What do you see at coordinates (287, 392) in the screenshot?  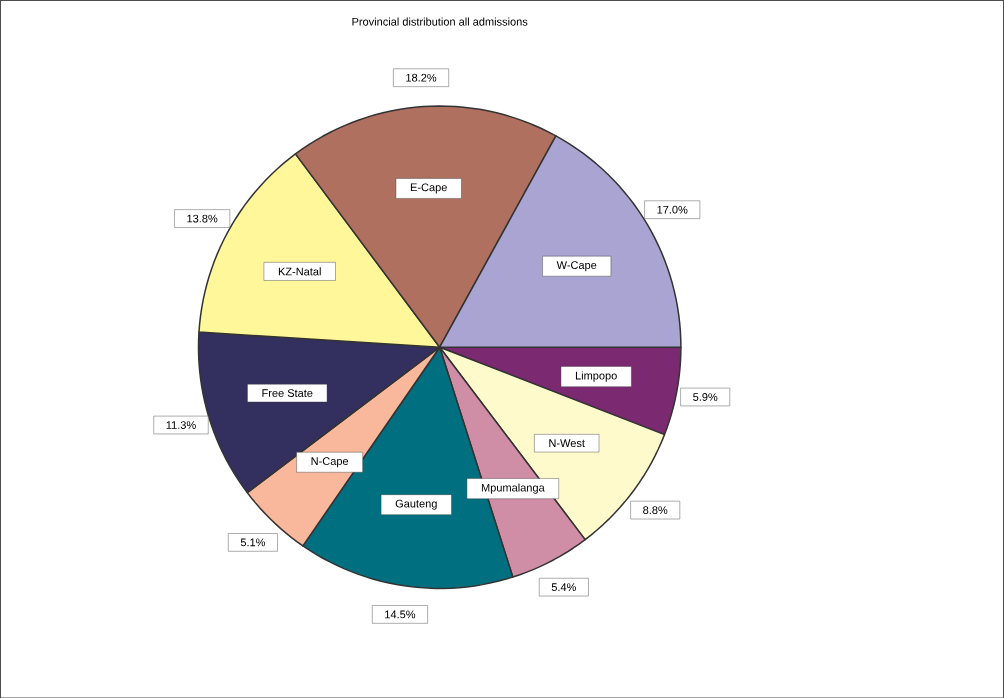 I see `slice-label: Free State` at bounding box center [287, 392].